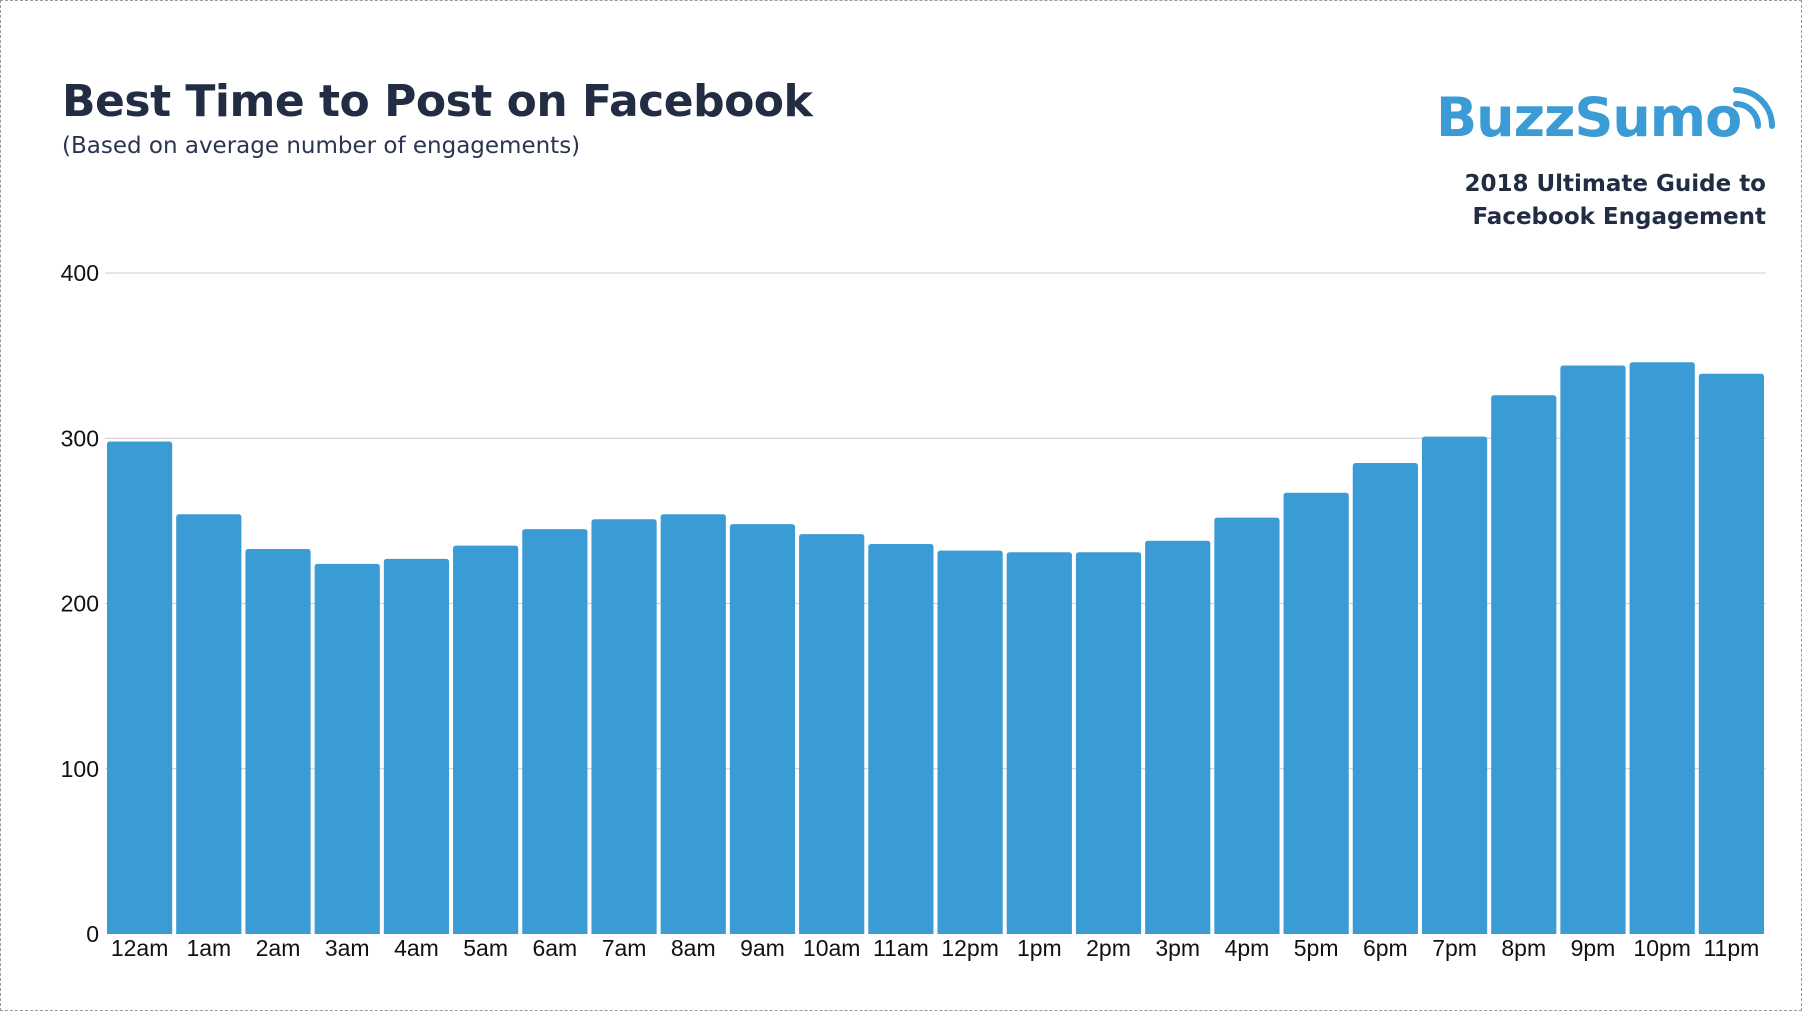  Describe the element at coordinates (1524, 664) in the screenshot. I see `bar-8pm` at that location.